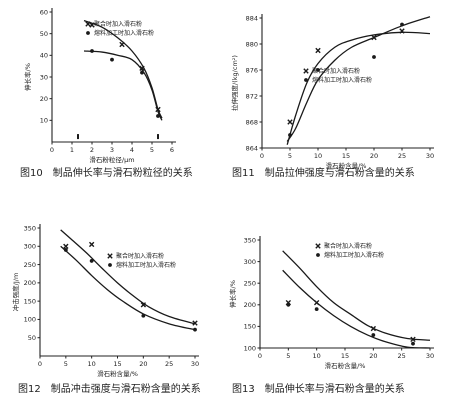  Describe the element at coordinates (112, 150) in the screenshot. I see `x-tick-label: 3` at that location.